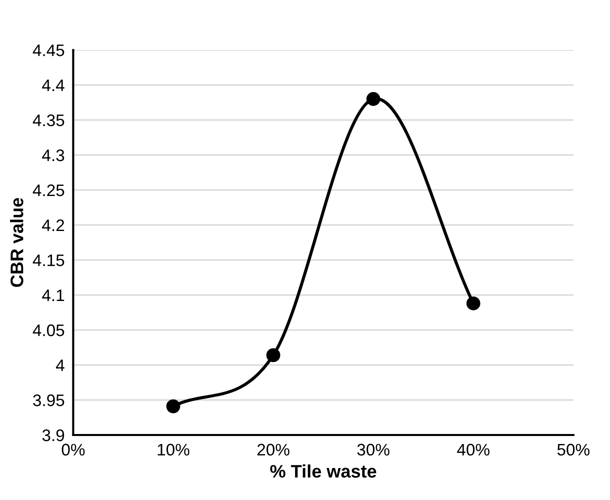 Image resolution: width=610 pixels, height=500 pixels. I want to click on y-tick-label: 4.25, so click(48, 190).